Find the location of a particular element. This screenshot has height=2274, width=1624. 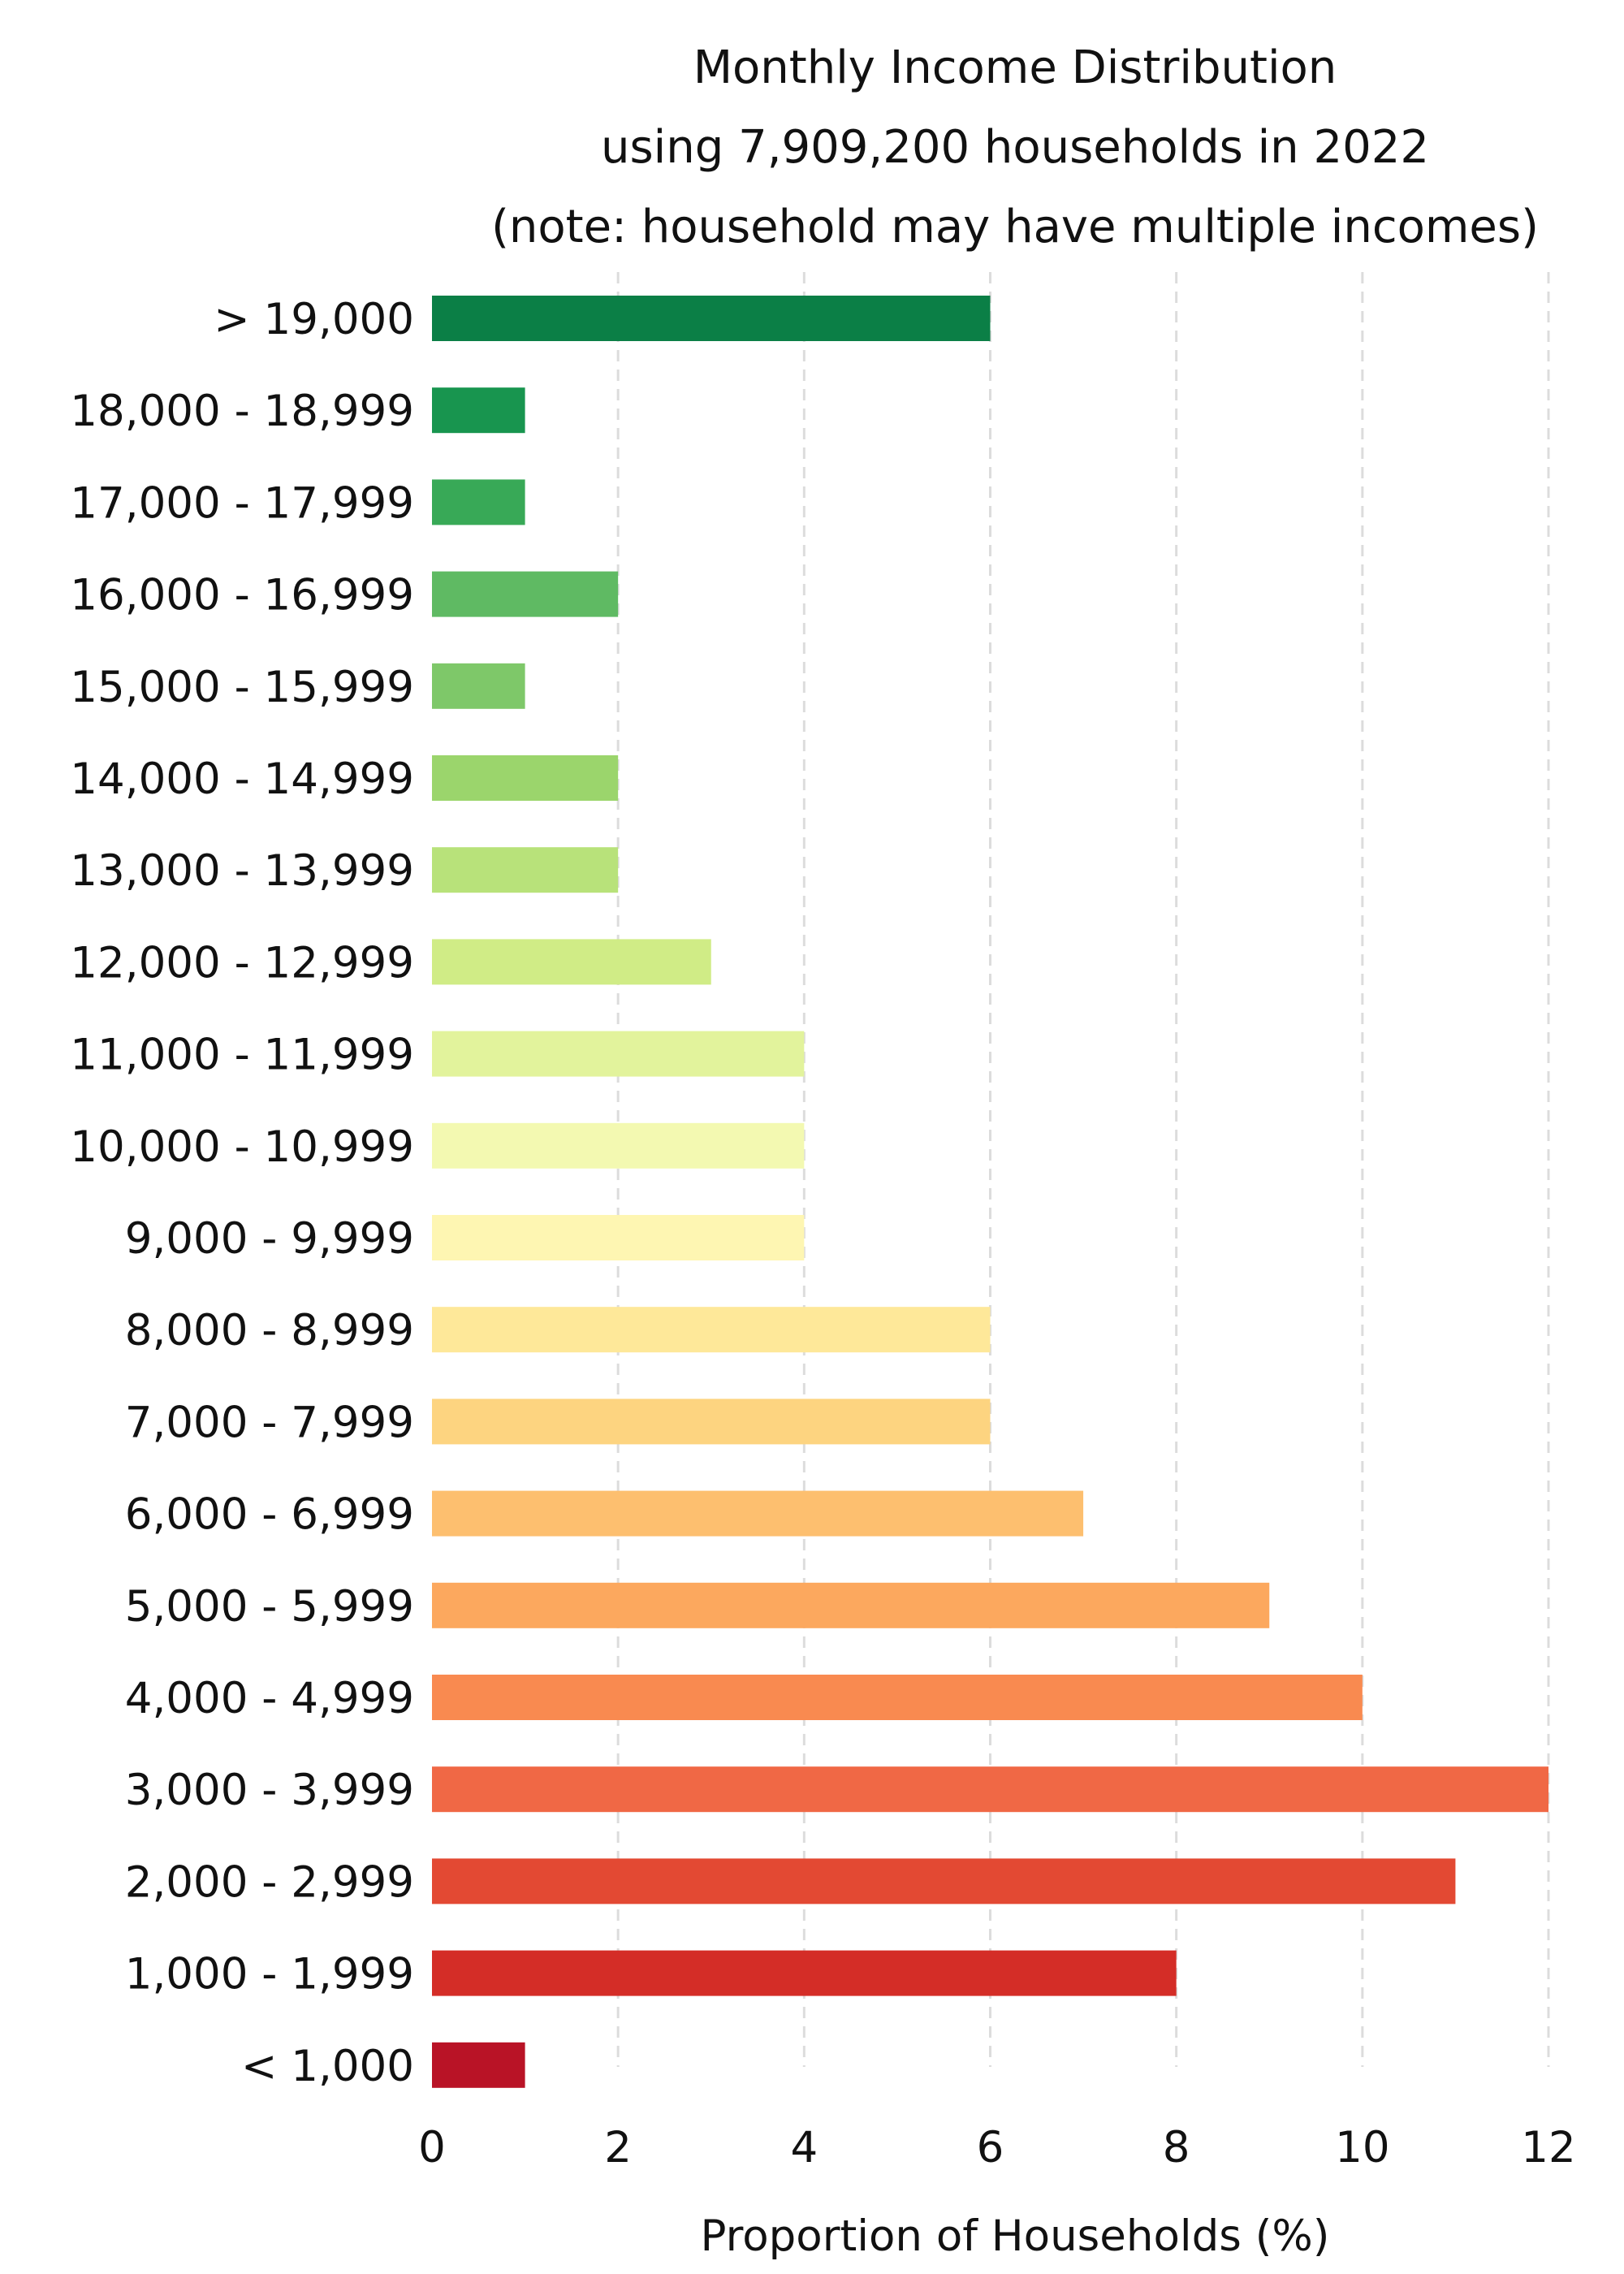

y-tick-label-2: 17,000 - 17,999 is located at coordinates (242, 503).